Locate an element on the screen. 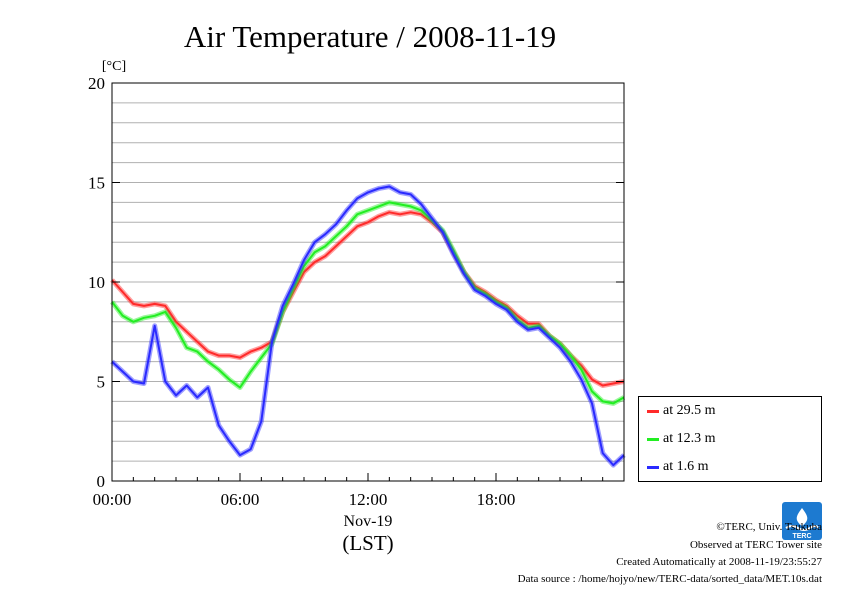 This screenshot has height=595, width=842. x-axis-timezone-label: (LST) is located at coordinates (367, 543).